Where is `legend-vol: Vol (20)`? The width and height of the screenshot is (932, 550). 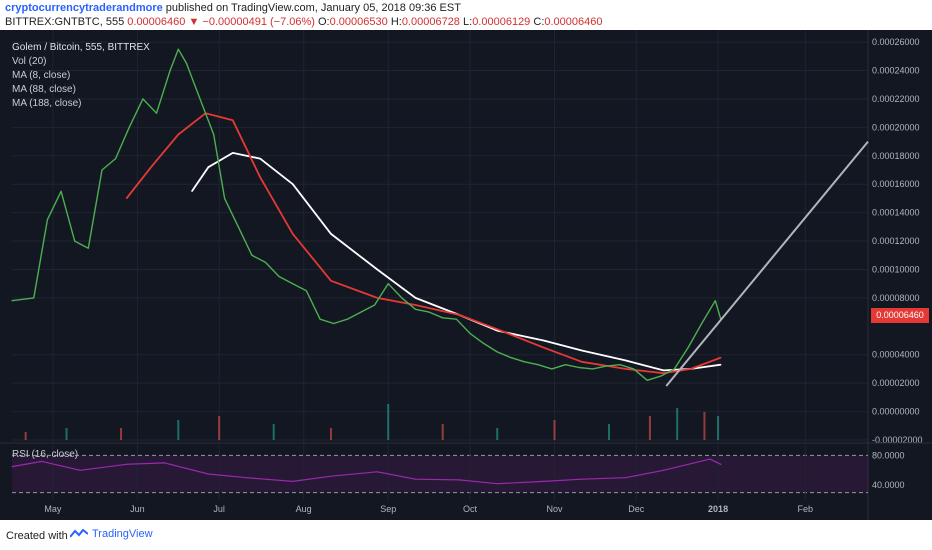 legend-vol: Vol (20) is located at coordinates (29, 61).